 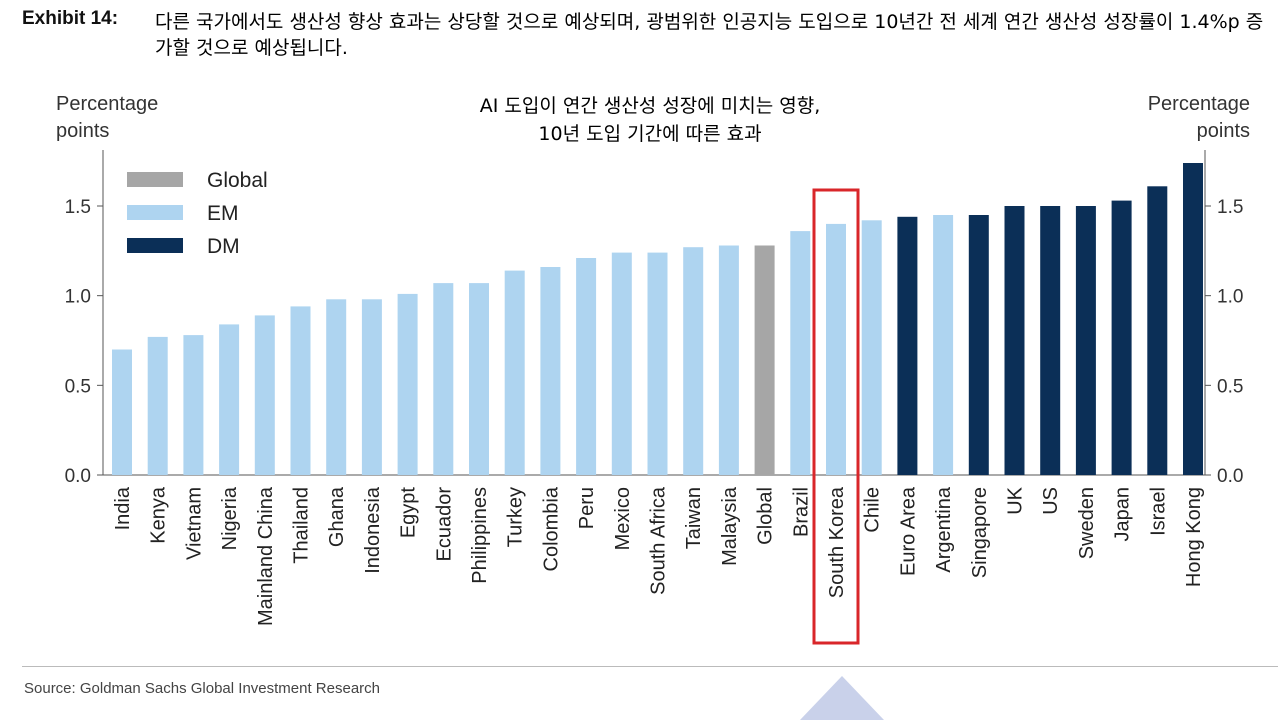 I want to click on bar-sweden, so click(x=1085, y=340).